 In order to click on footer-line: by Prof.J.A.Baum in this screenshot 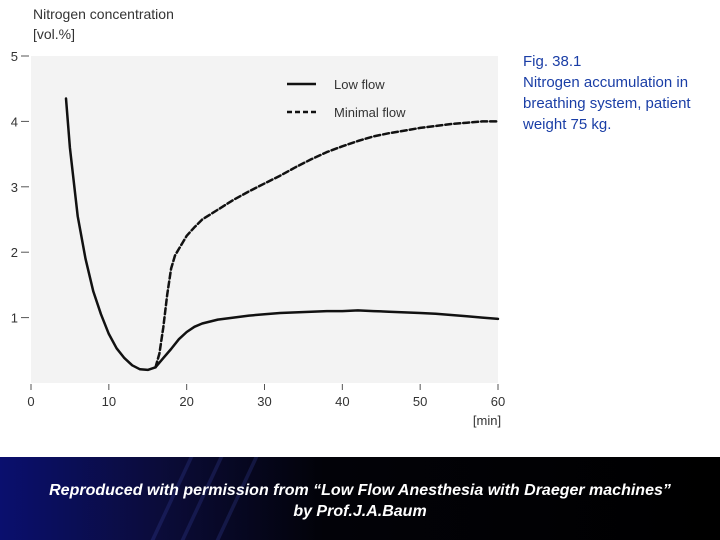, I will do `click(360, 511)`.